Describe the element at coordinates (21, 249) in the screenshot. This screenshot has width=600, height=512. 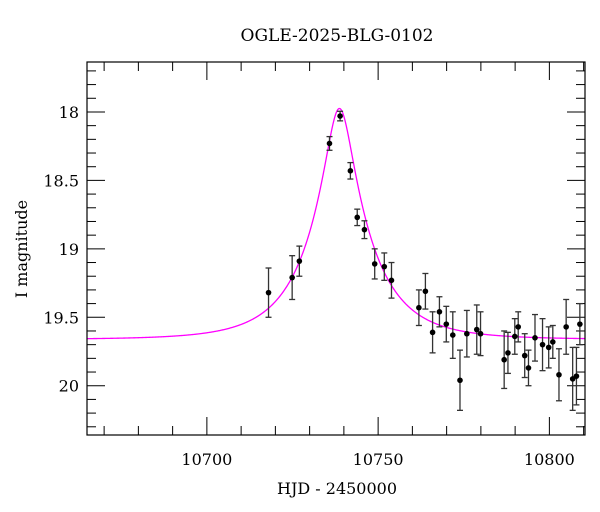
I see `y-axis-label: I magnitude` at that location.